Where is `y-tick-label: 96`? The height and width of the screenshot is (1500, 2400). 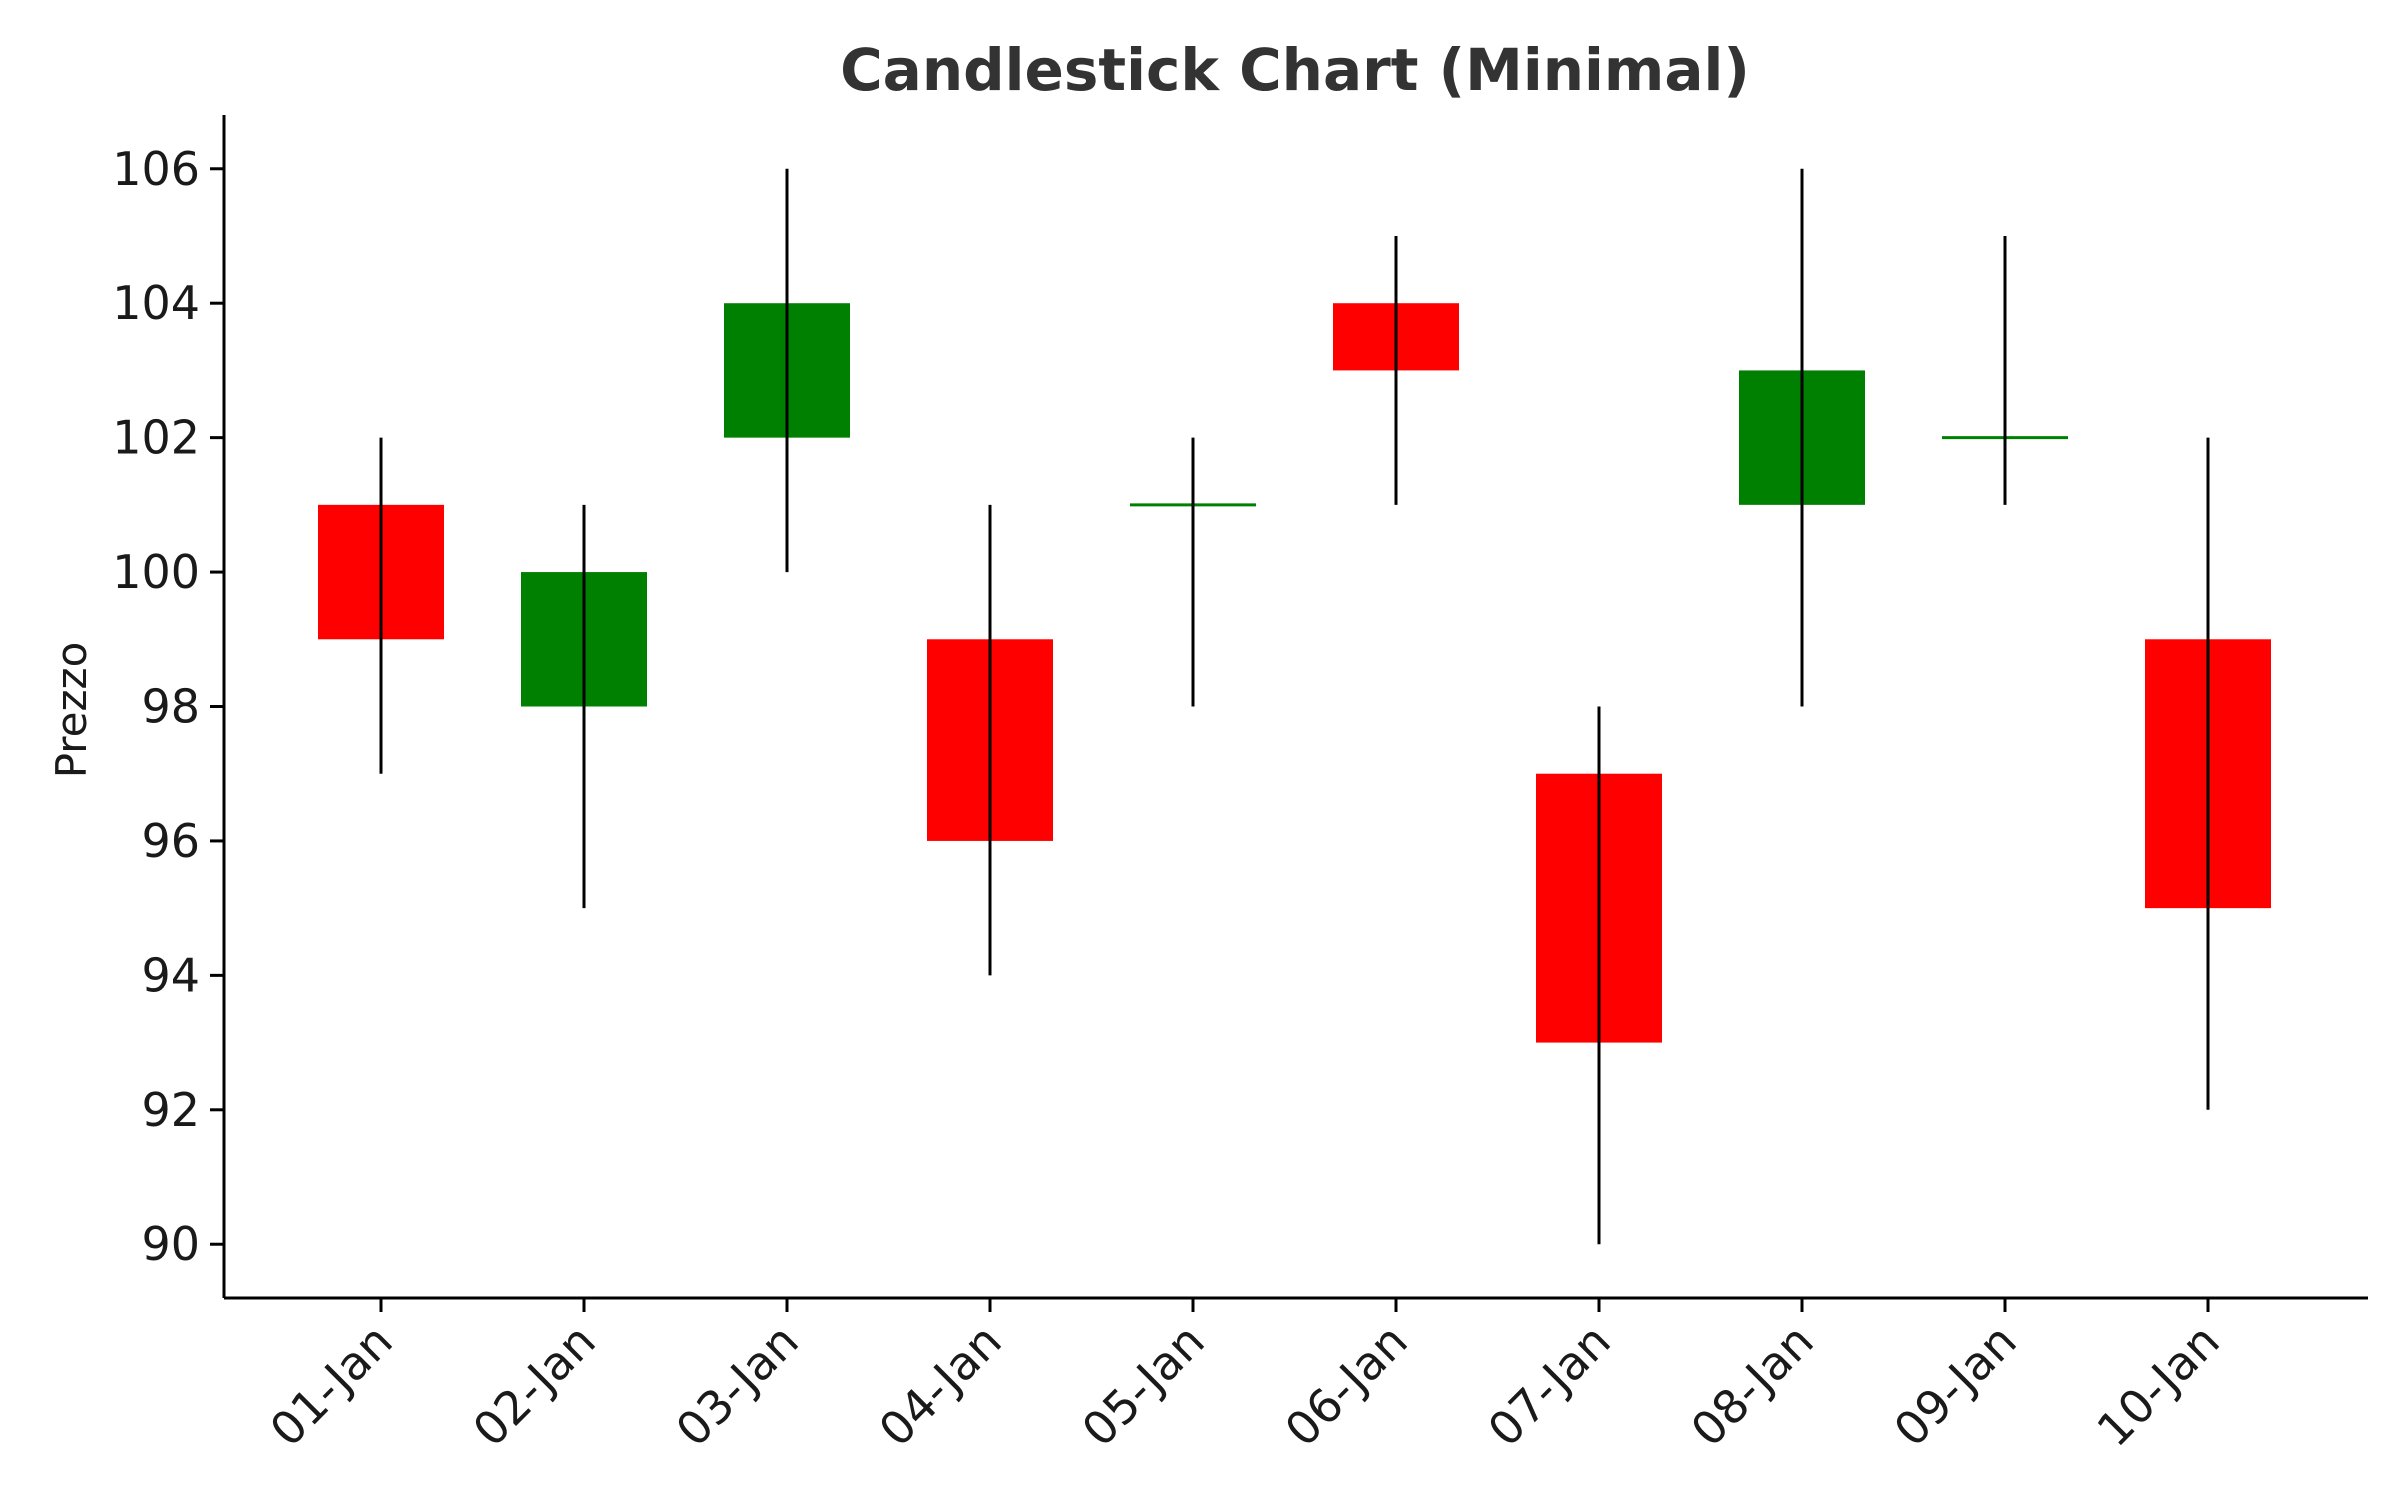
y-tick-label: 96 is located at coordinates (170, 841).